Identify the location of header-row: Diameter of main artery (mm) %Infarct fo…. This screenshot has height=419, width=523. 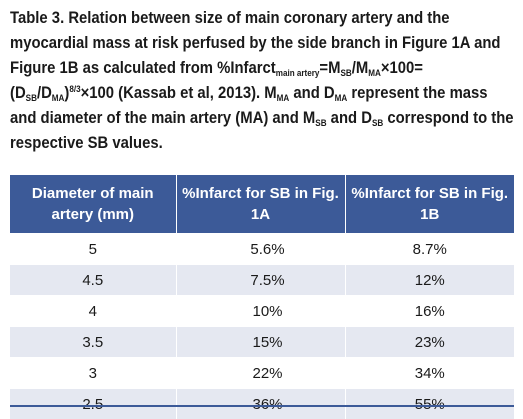
(262, 204).